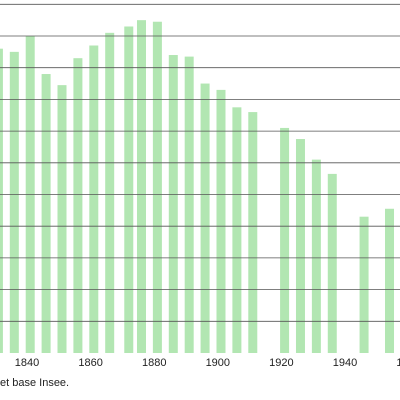 The image size is (400, 400). I want to click on x-tick-label: 1860, so click(90, 363).